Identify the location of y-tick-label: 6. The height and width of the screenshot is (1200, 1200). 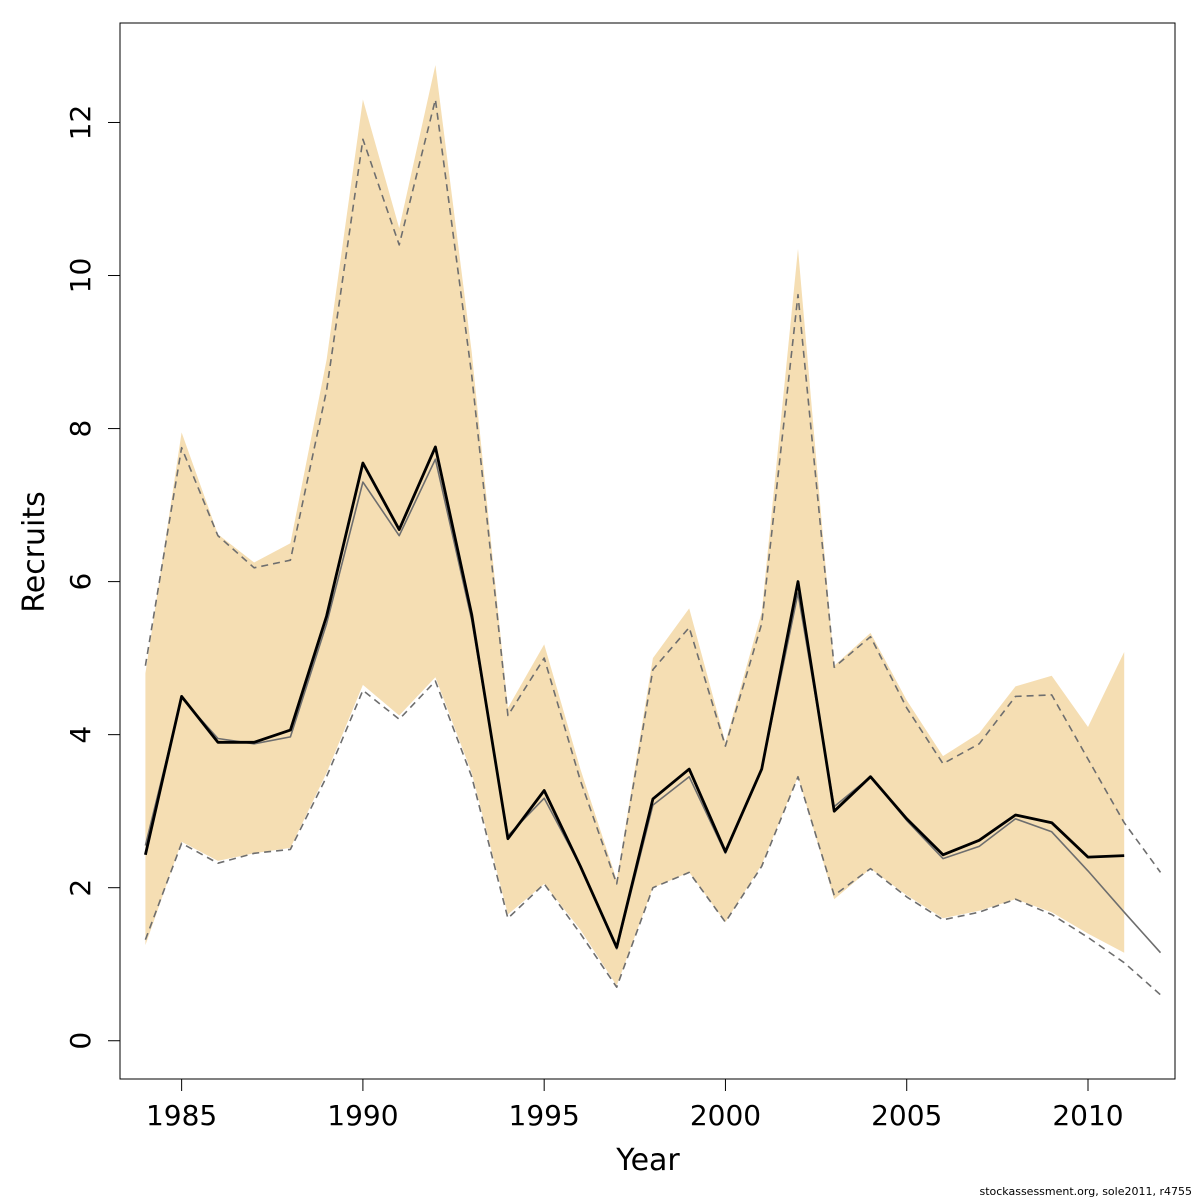
(80, 582).